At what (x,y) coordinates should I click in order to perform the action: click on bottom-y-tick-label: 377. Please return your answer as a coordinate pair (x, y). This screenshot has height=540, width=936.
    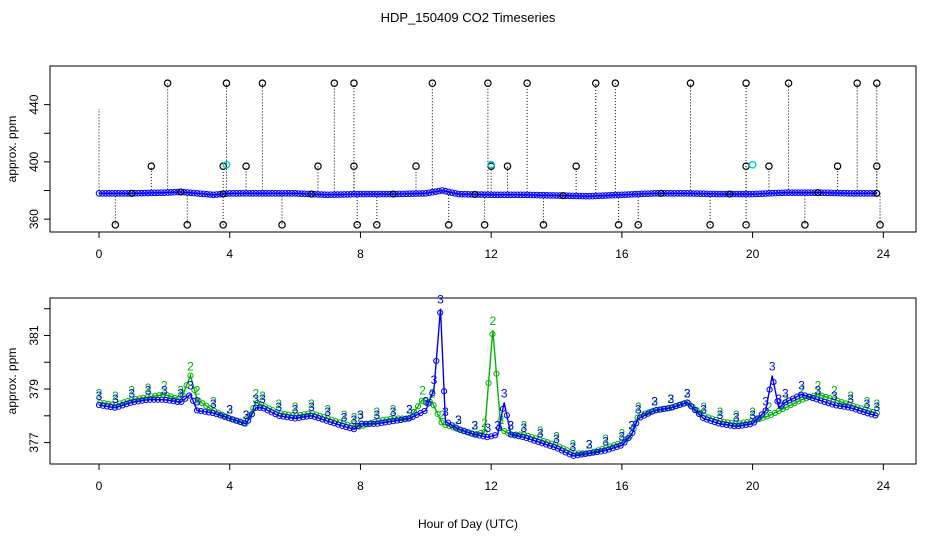
    Looking at the image, I should click on (34, 442).